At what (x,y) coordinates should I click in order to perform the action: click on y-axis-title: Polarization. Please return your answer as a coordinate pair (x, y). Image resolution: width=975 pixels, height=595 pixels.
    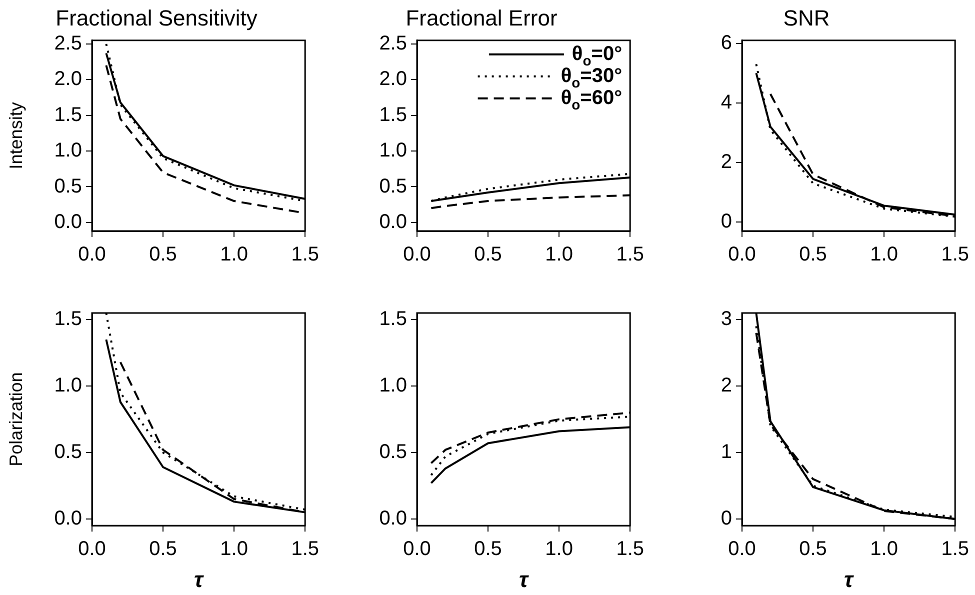
    Looking at the image, I should click on (16, 419).